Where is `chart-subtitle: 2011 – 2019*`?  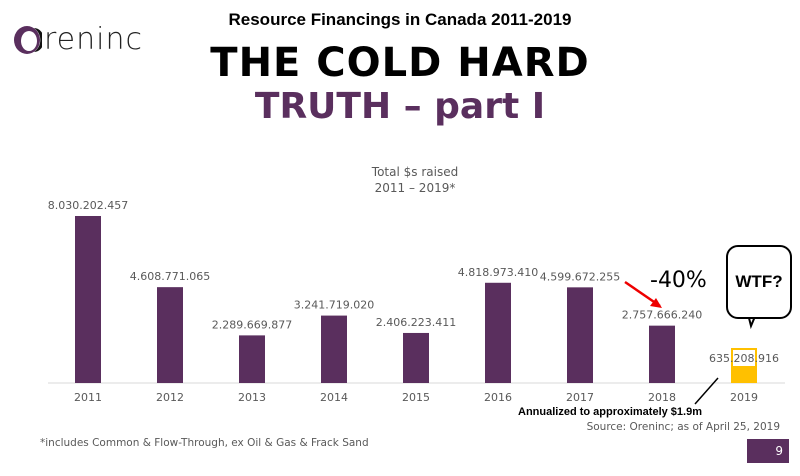
chart-subtitle: 2011 – 2019* is located at coordinates (415, 188).